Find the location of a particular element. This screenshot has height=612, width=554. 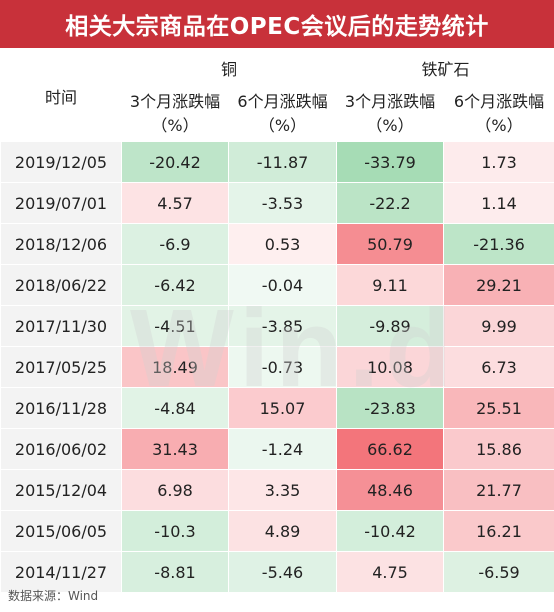

table-row: 2015/06/05 -10.3 4.89 -10.42 16.21 is located at coordinates (277, 531).